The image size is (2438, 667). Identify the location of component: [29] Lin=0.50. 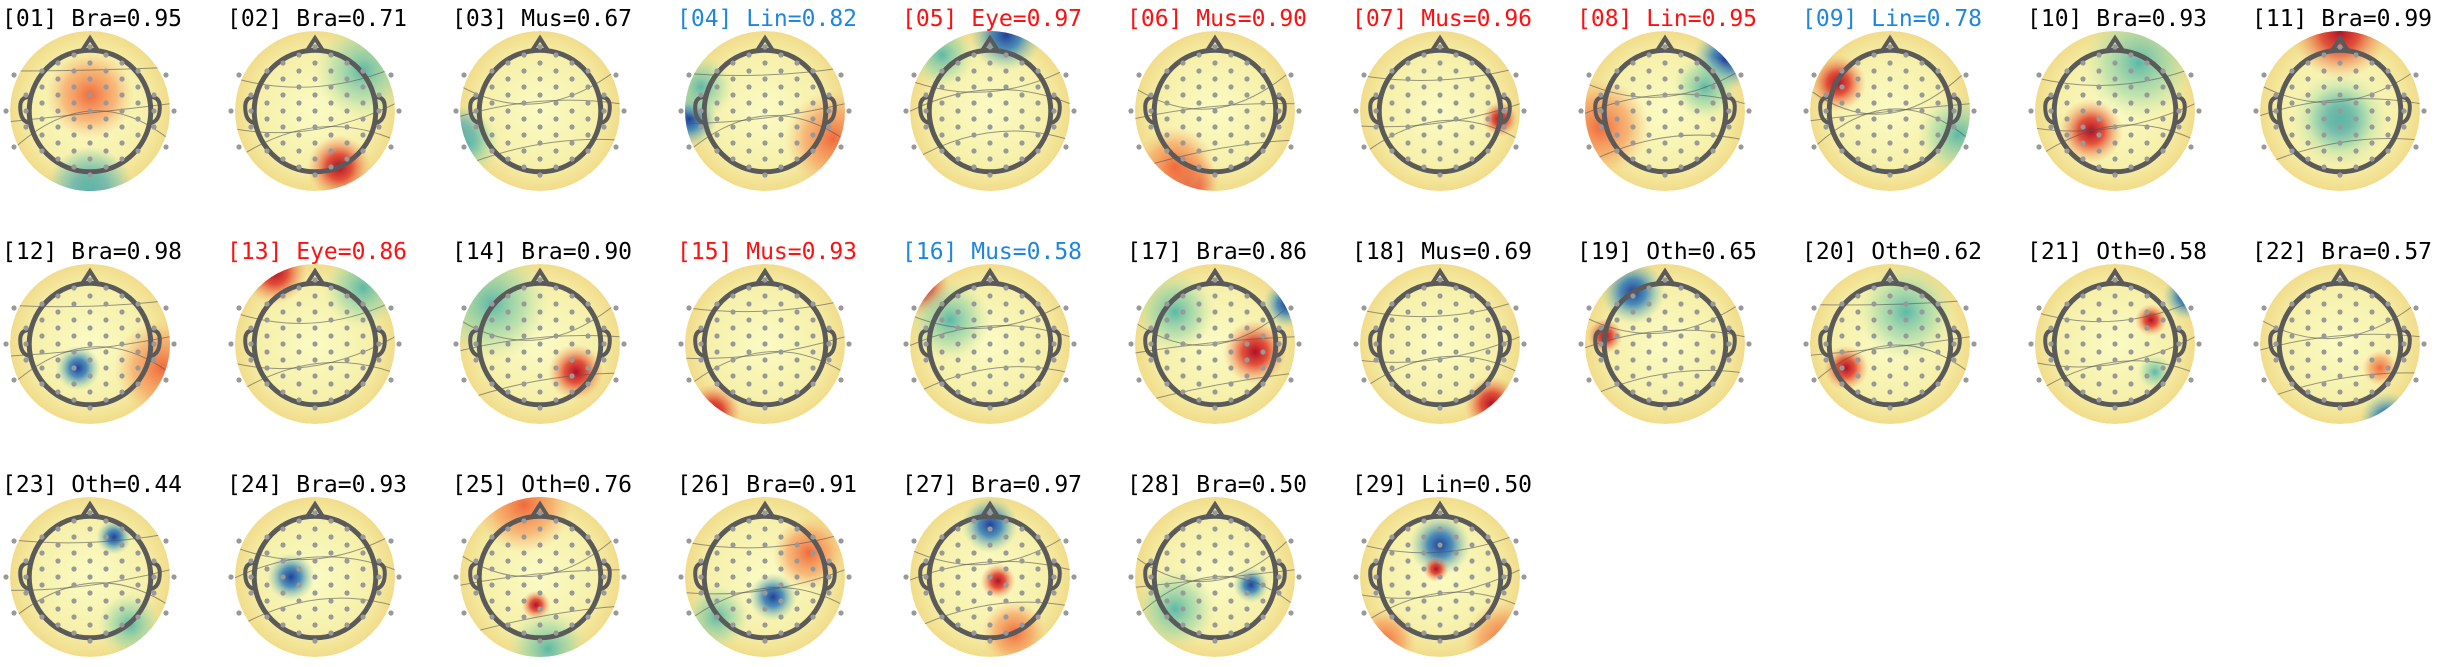
(1442, 564).